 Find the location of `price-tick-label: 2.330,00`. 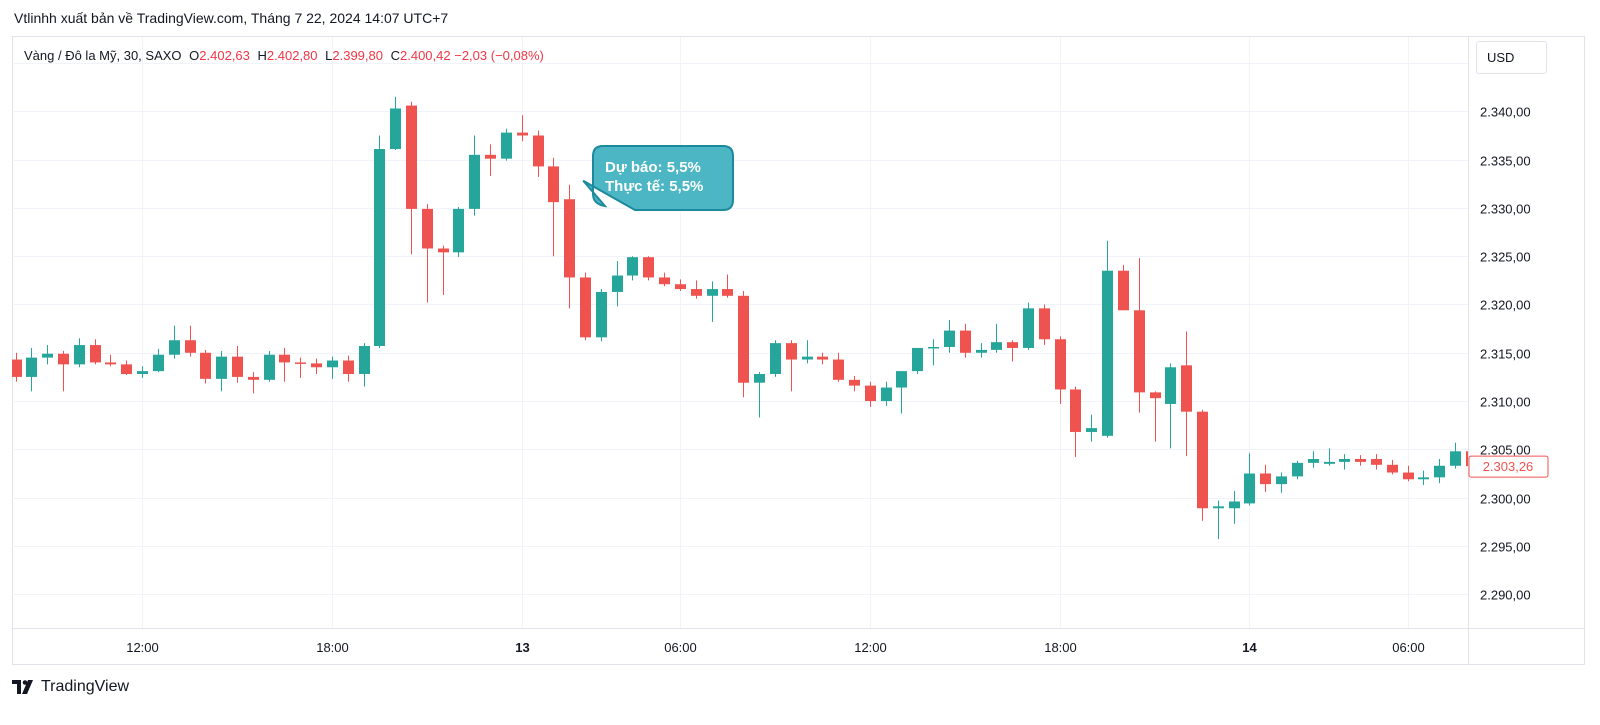

price-tick-label: 2.330,00 is located at coordinates (1505, 209).